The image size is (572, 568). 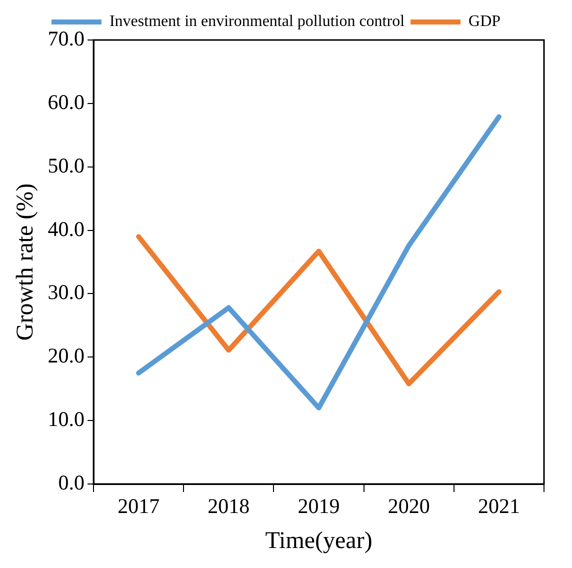 I want to click on y-tick-label: 60.0, so click(x=66, y=102).